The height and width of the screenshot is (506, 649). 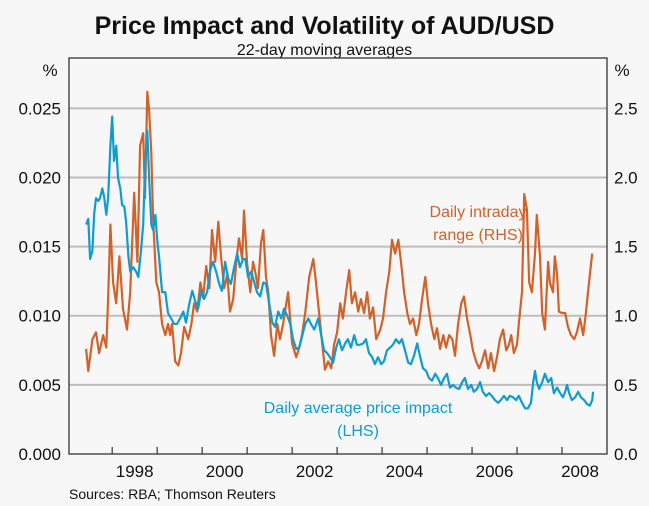 I want to click on price-impact-annotation: Daily average price impact (LHS), so click(x=358, y=420).